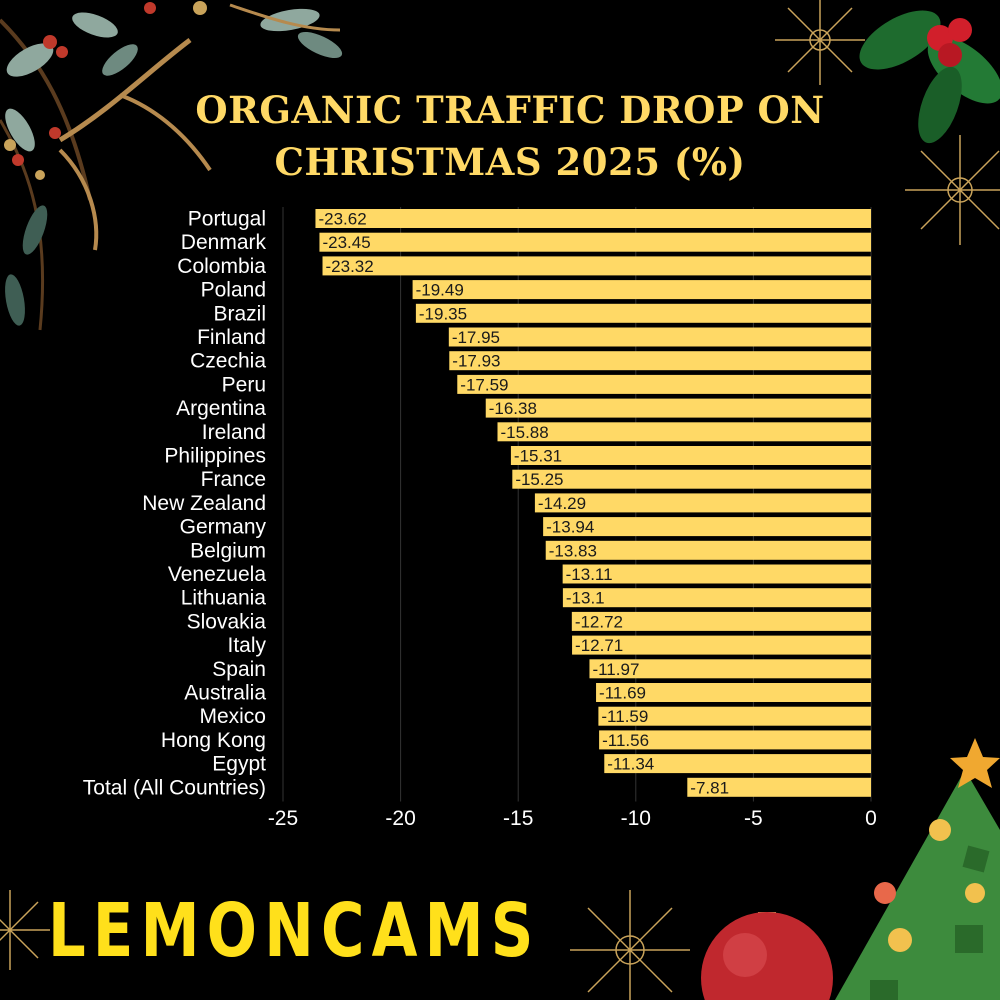 This screenshot has height=1000, width=1000. What do you see at coordinates (510, 162) in the screenshot?
I see `chart-title-line-2: CHRISTMAS 2025 (%)` at bounding box center [510, 162].